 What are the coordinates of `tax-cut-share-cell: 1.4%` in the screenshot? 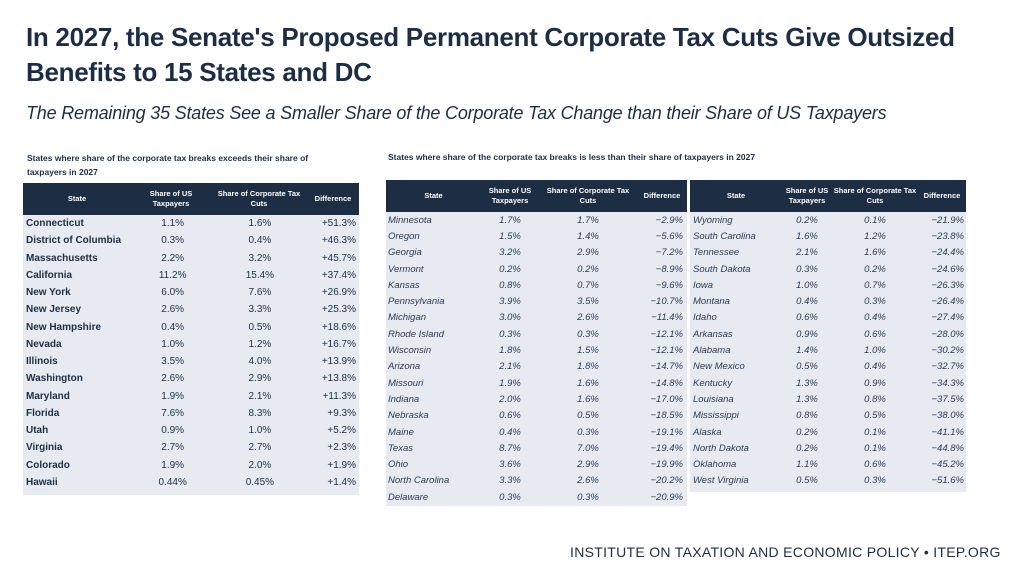 It's located at (588, 236).